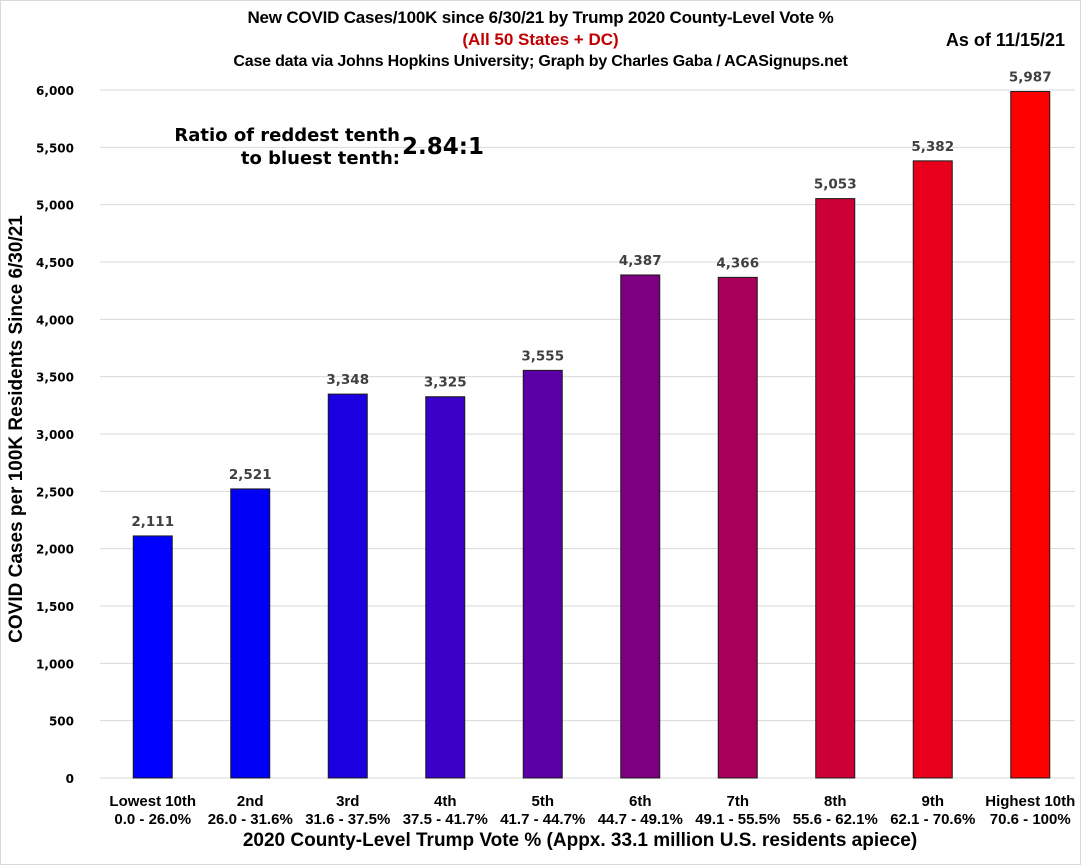 This screenshot has width=1081, height=865. Describe the element at coordinates (55, 492) in the screenshot. I see `y-tick-label: 2,500` at that location.